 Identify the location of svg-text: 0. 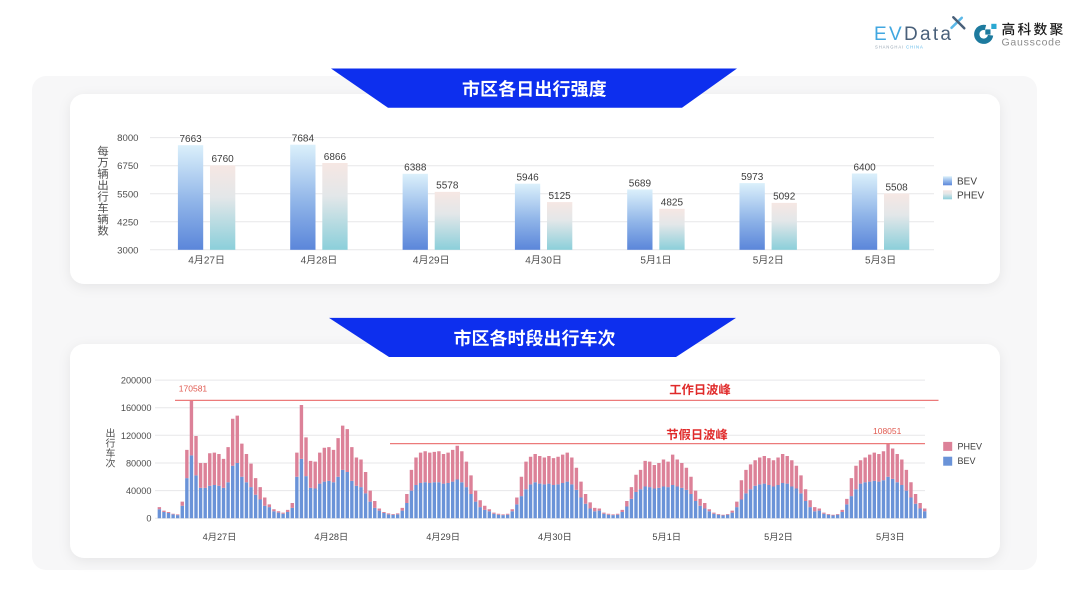
(148, 519).